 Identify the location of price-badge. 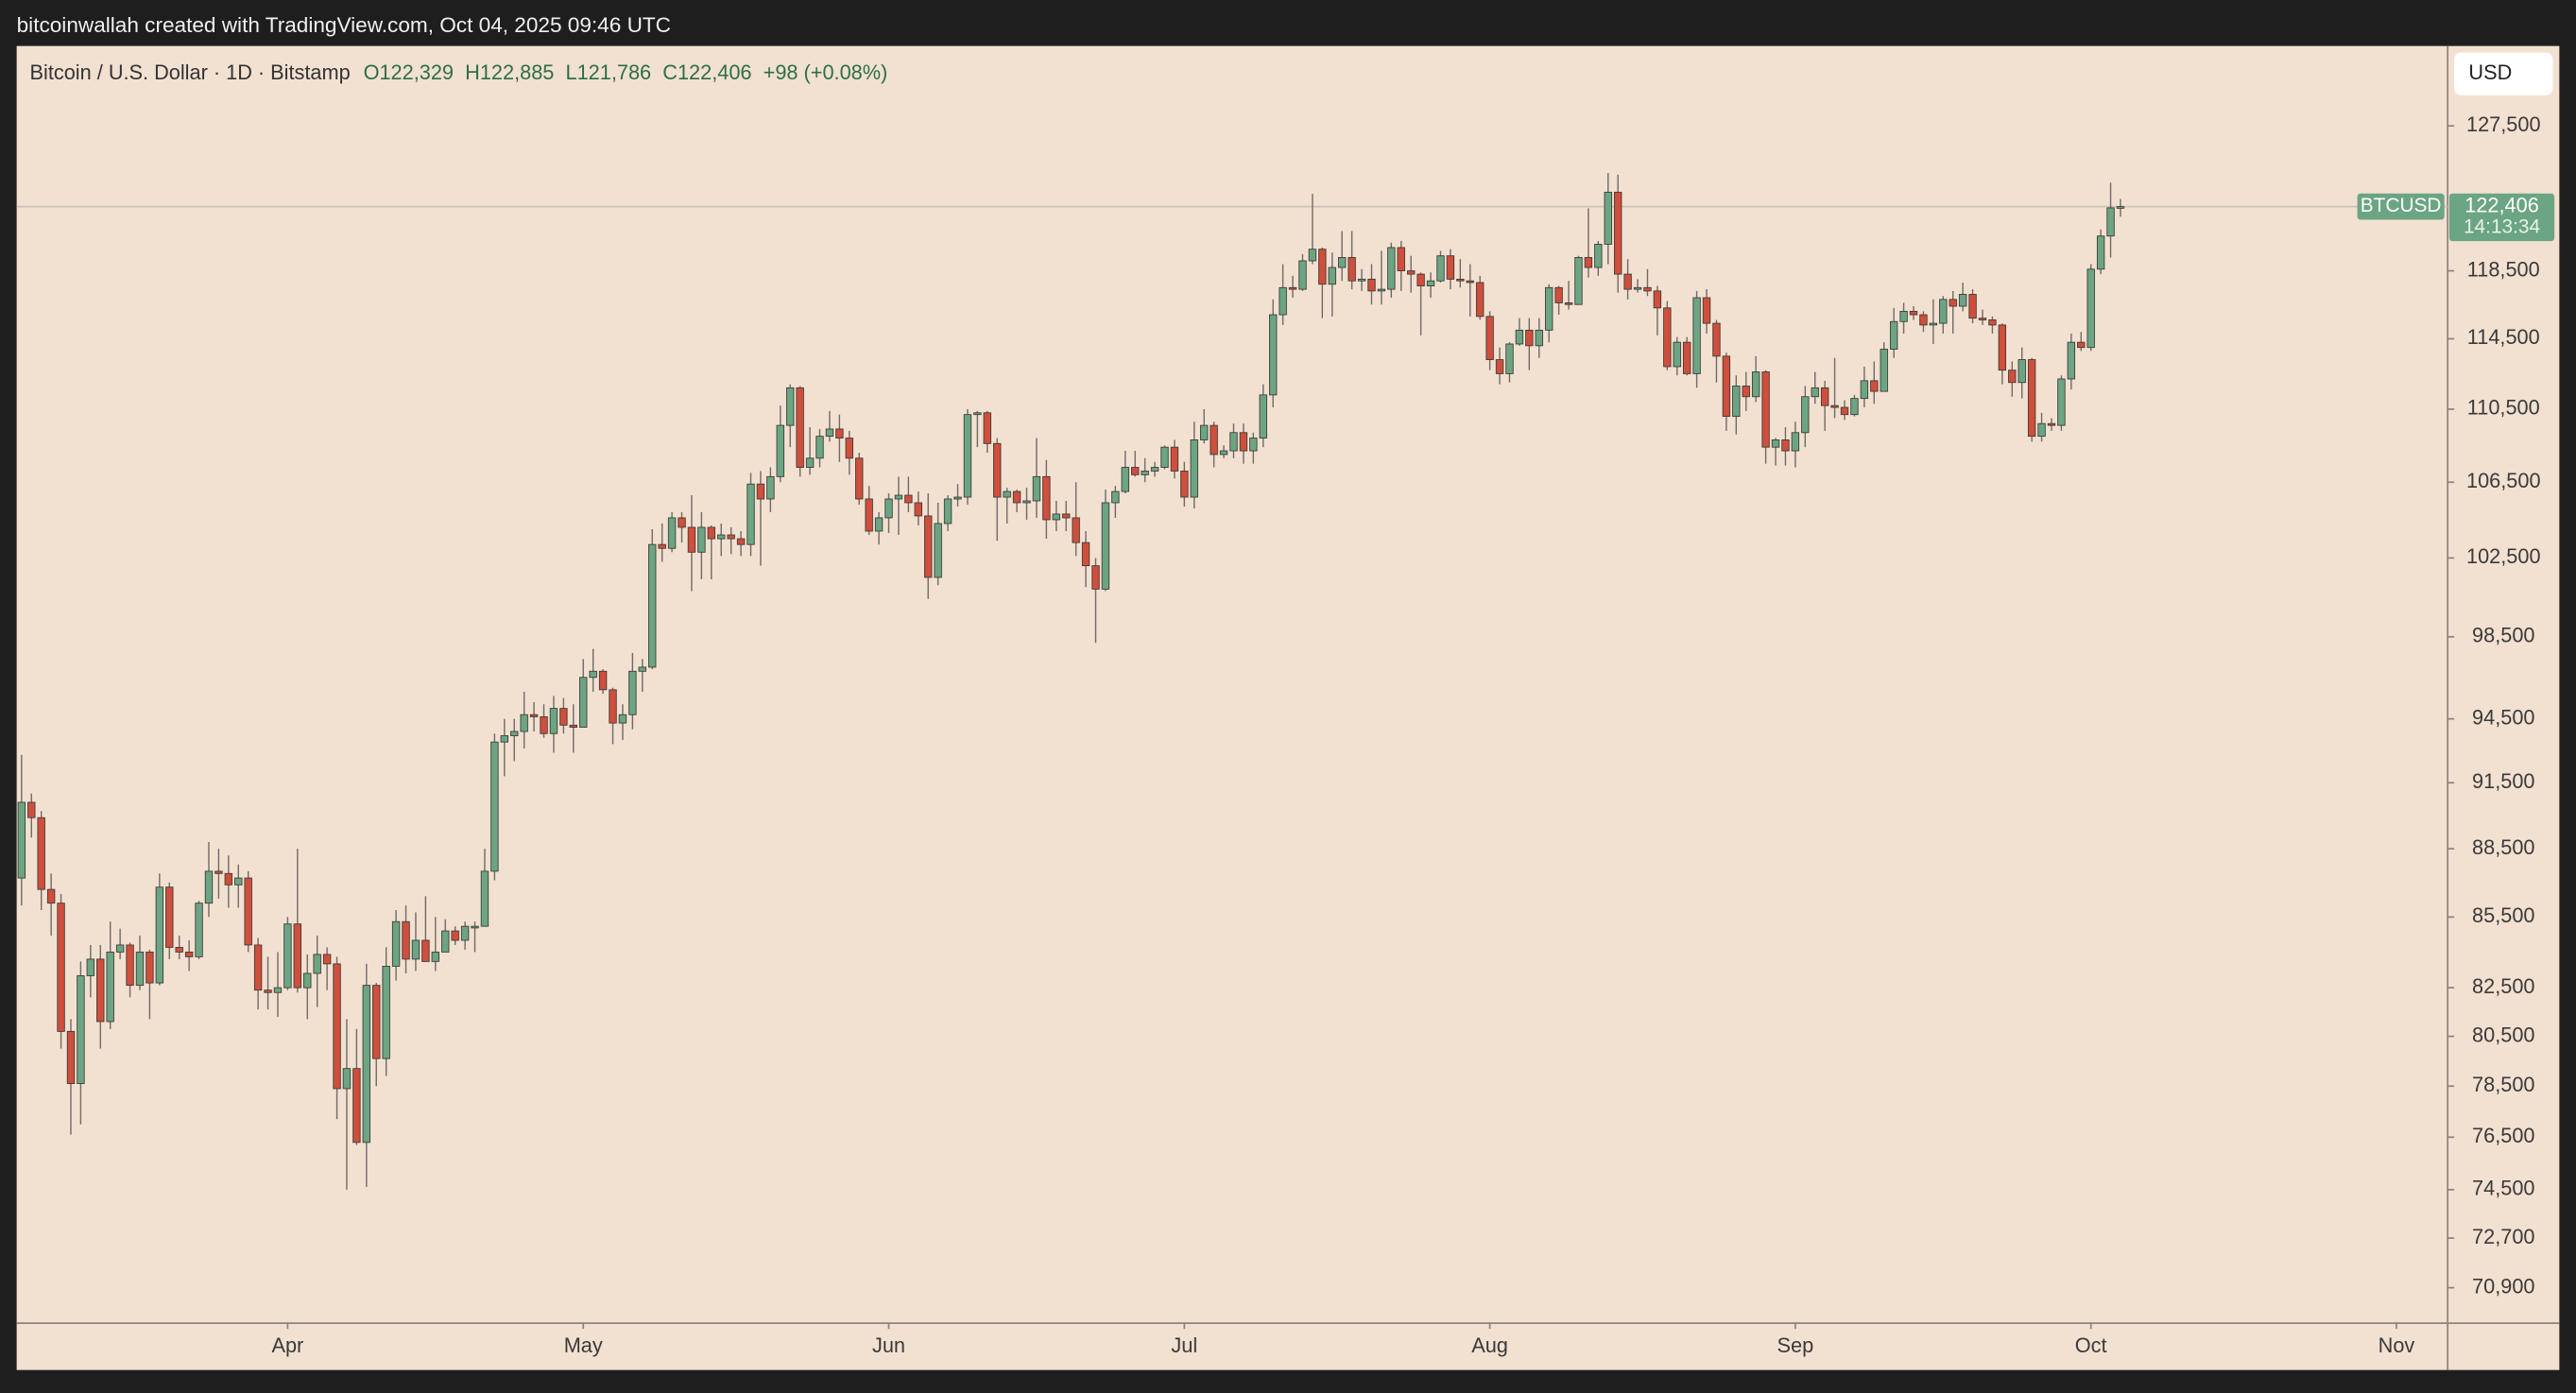
(2501, 217).